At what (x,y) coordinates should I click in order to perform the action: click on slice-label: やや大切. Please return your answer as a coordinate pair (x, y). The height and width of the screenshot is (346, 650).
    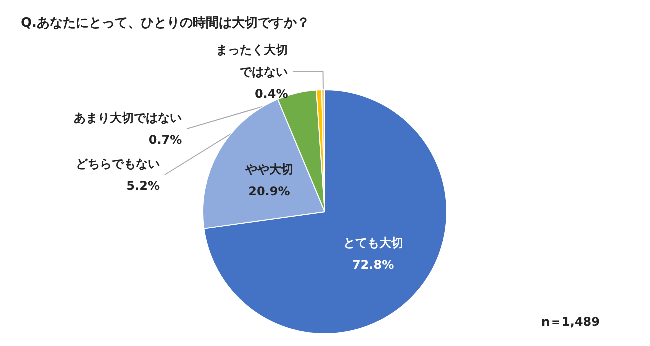
    Looking at the image, I should click on (269, 169).